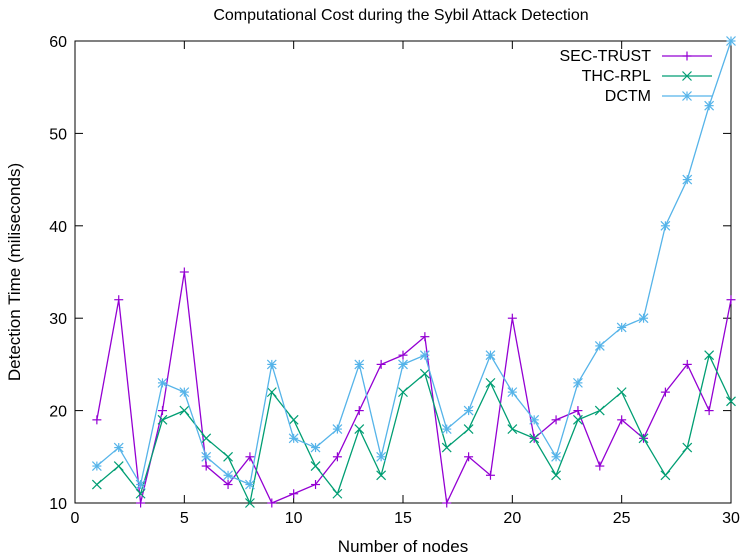 Image resolution: width=744 pixels, height=556 pixels. What do you see at coordinates (403, 546) in the screenshot?
I see `x-axis-label: Number of nodes` at bounding box center [403, 546].